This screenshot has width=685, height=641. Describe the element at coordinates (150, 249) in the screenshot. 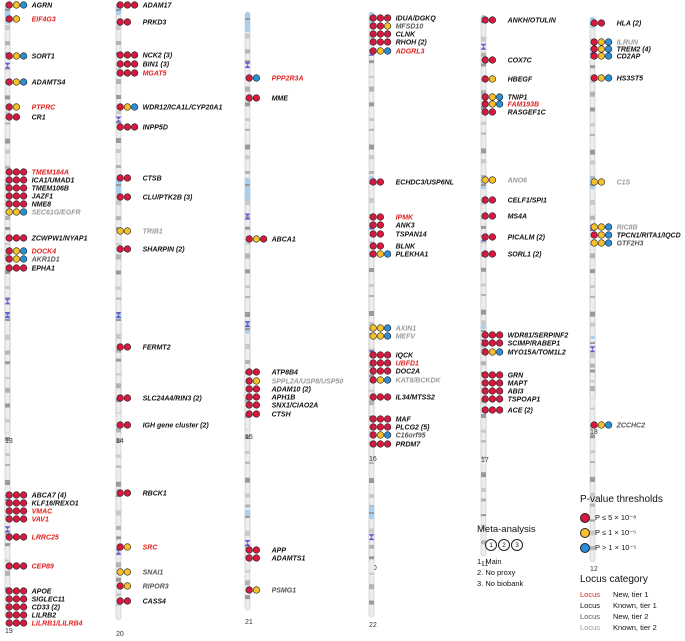

I see `locus: SHARPIN (2)` at that location.